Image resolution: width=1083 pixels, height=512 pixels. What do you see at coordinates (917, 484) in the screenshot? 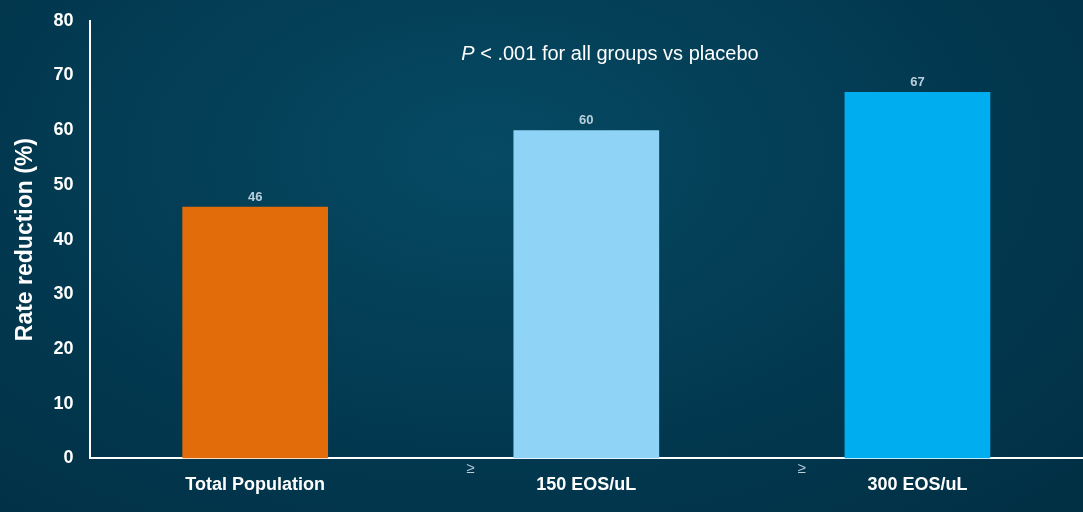
I see `x-tick-label: 300 EOS/uL` at bounding box center [917, 484].